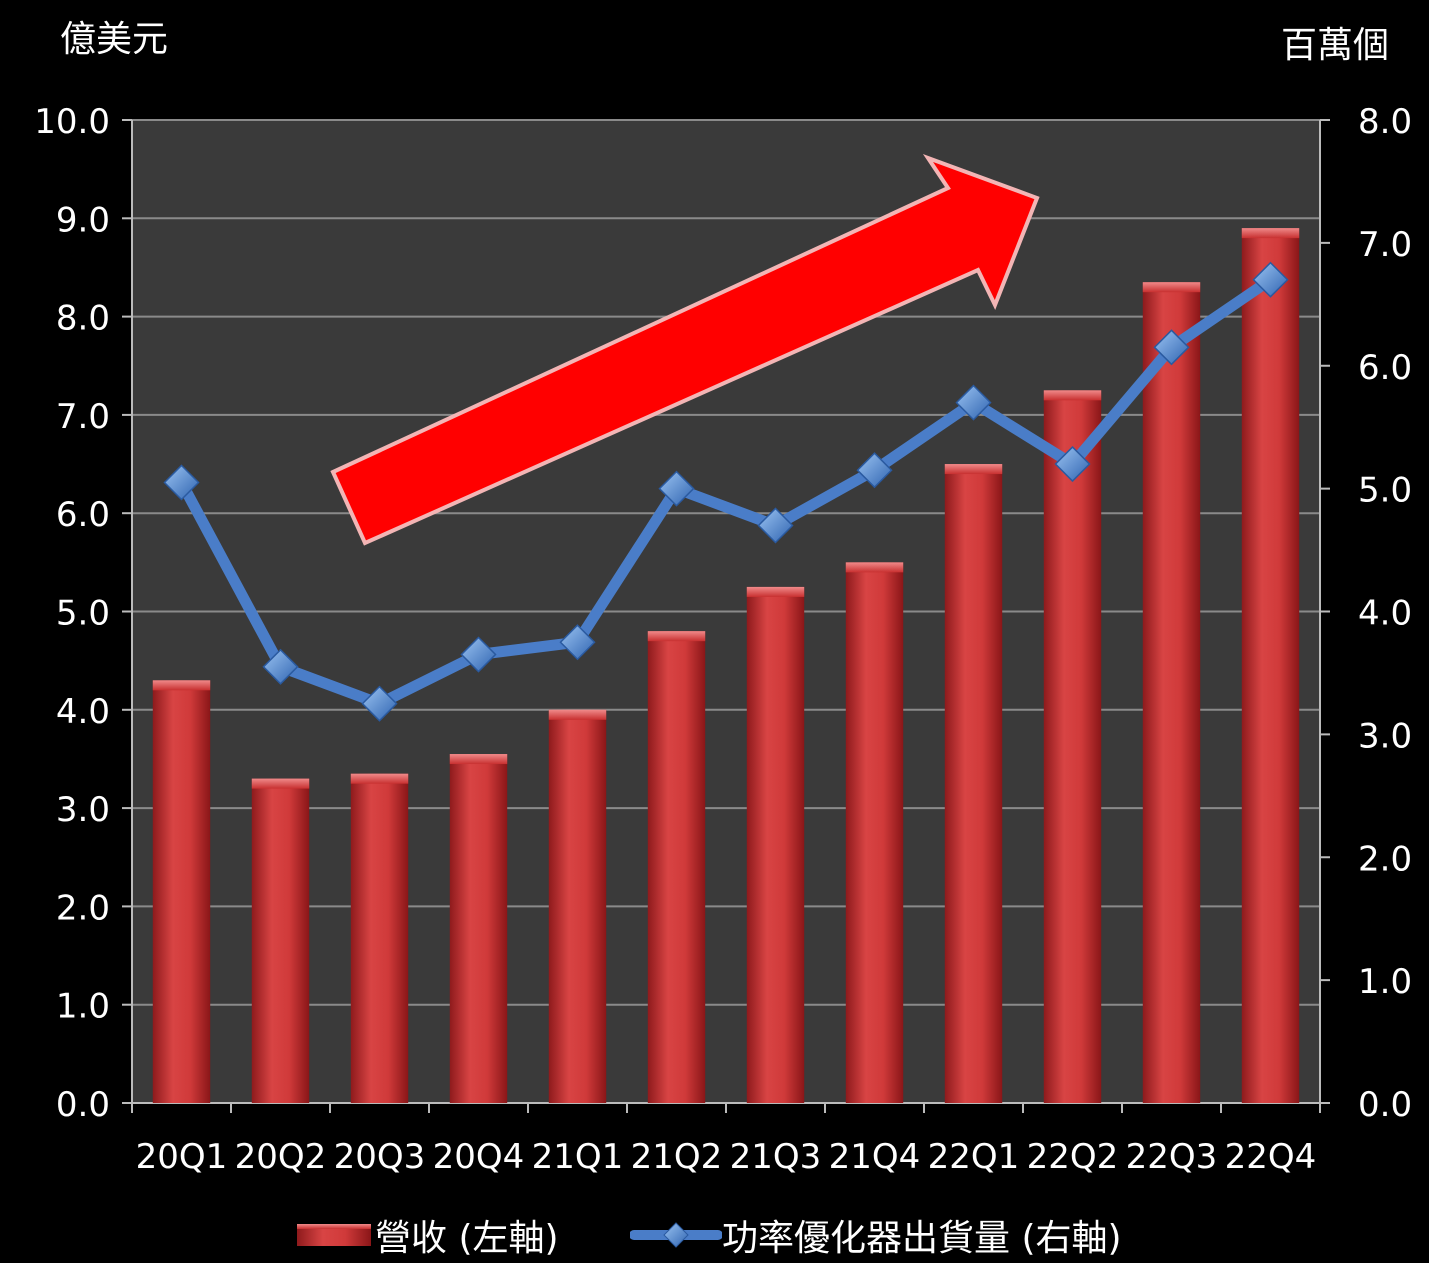 The image size is (1429, 1263). I want to click on left-tick-label: 5.0, so click(83, 614).